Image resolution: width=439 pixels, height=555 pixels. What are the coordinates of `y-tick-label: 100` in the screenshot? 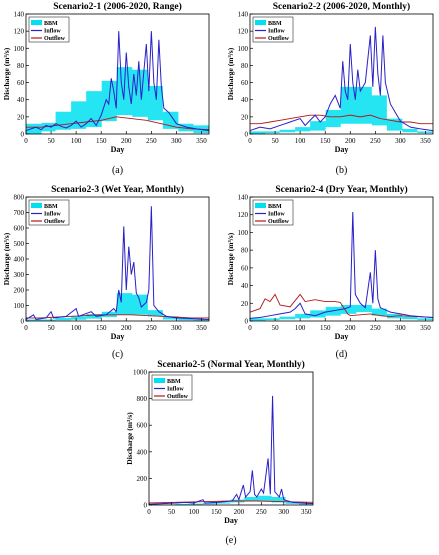 It's located at (19, 306).